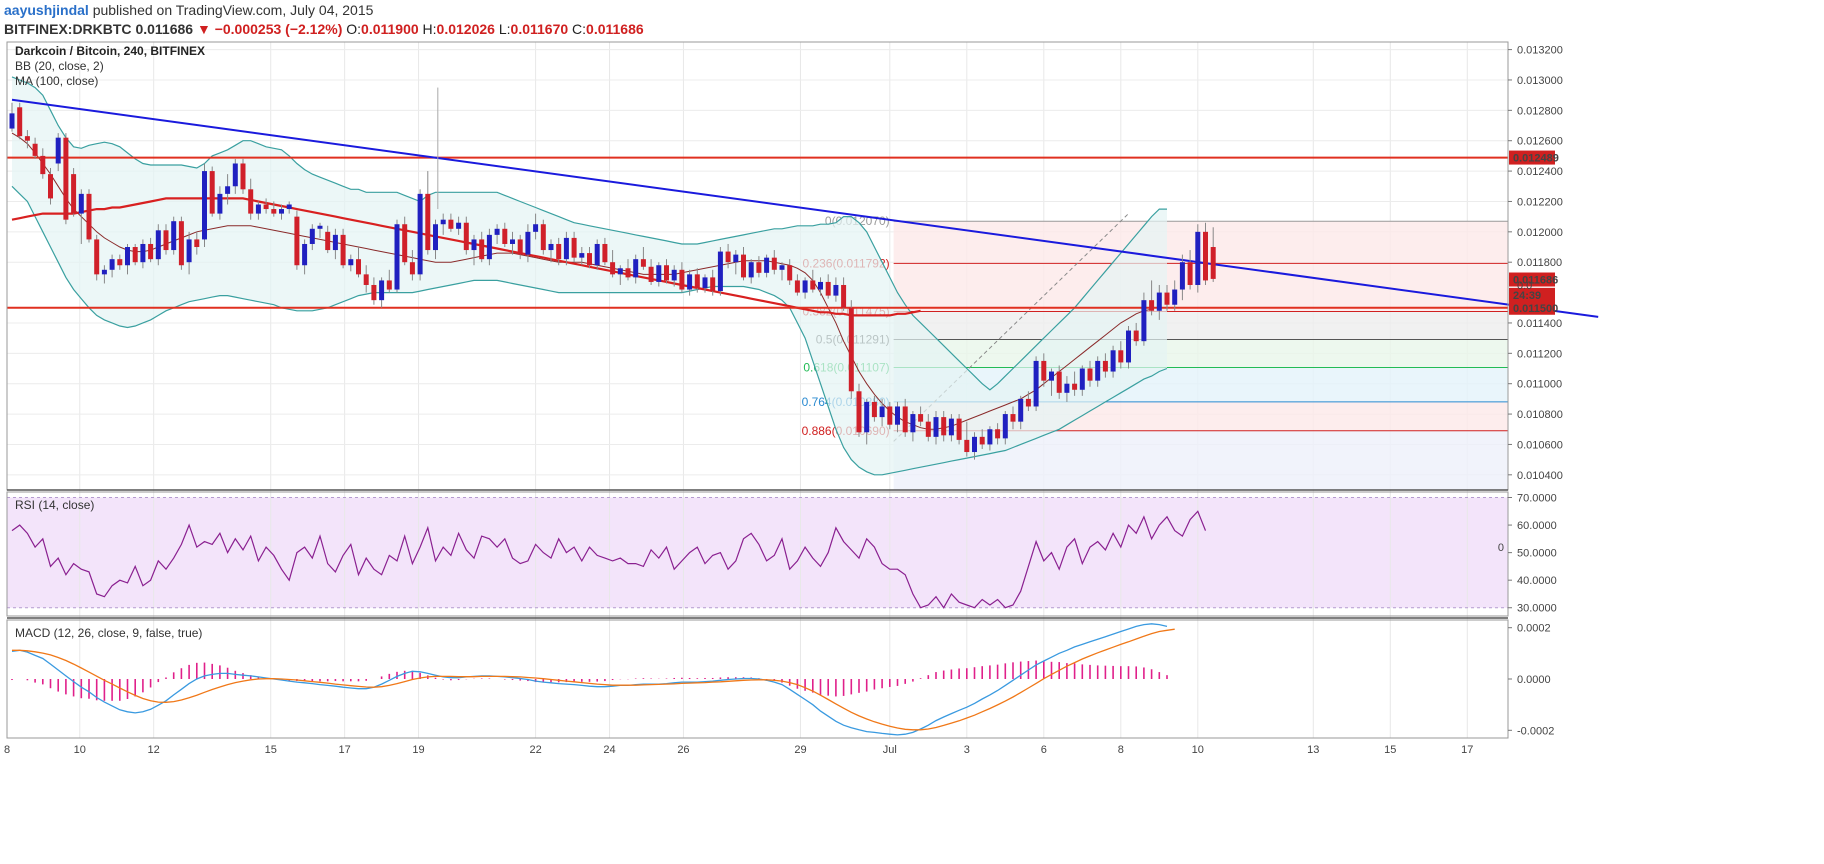 The width and height of the screenshot is (1824, 864). What do you see at coordinates (589, 679) in the screenshot?
I see `macd-line` at bounding box center [589, 679].